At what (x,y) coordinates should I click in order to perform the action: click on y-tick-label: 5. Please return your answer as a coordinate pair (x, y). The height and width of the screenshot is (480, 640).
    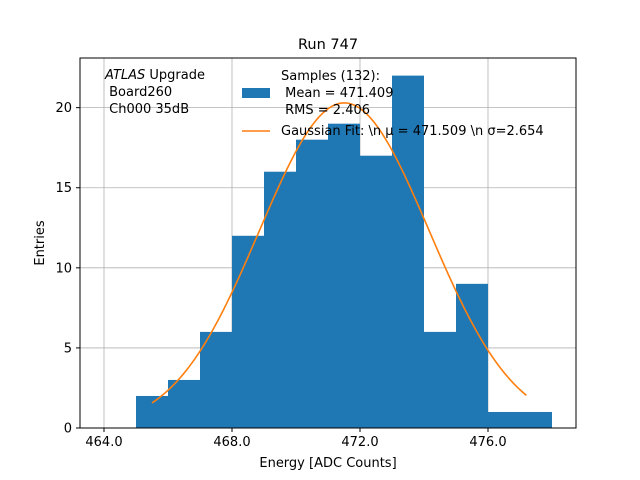
    Looking at the image, I should click on (68, 348).